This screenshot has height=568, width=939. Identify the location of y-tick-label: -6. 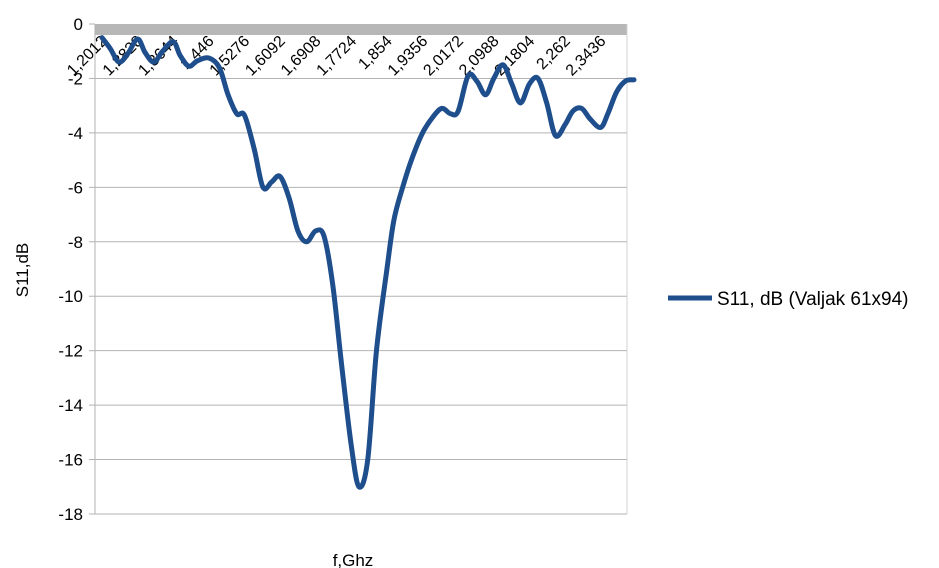
(75, 187).